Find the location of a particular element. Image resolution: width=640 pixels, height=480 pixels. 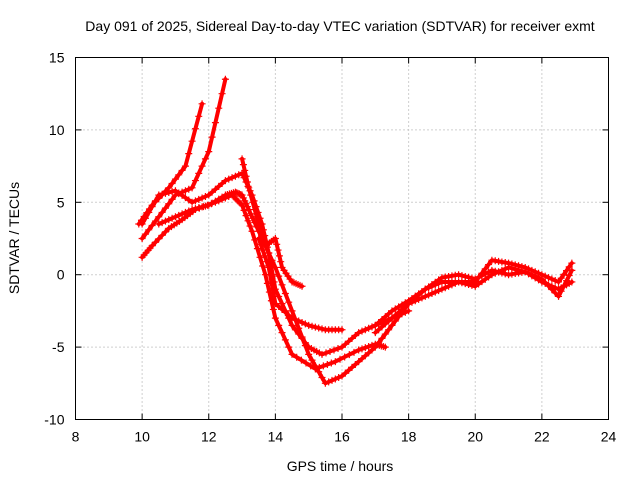

y-tick-label: 5 is located at coordinates (61, 202).